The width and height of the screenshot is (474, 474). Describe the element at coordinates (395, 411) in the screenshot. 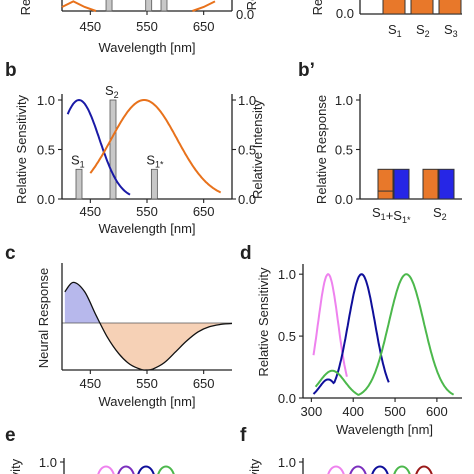

I see `x-tick-label: 500` at that location.